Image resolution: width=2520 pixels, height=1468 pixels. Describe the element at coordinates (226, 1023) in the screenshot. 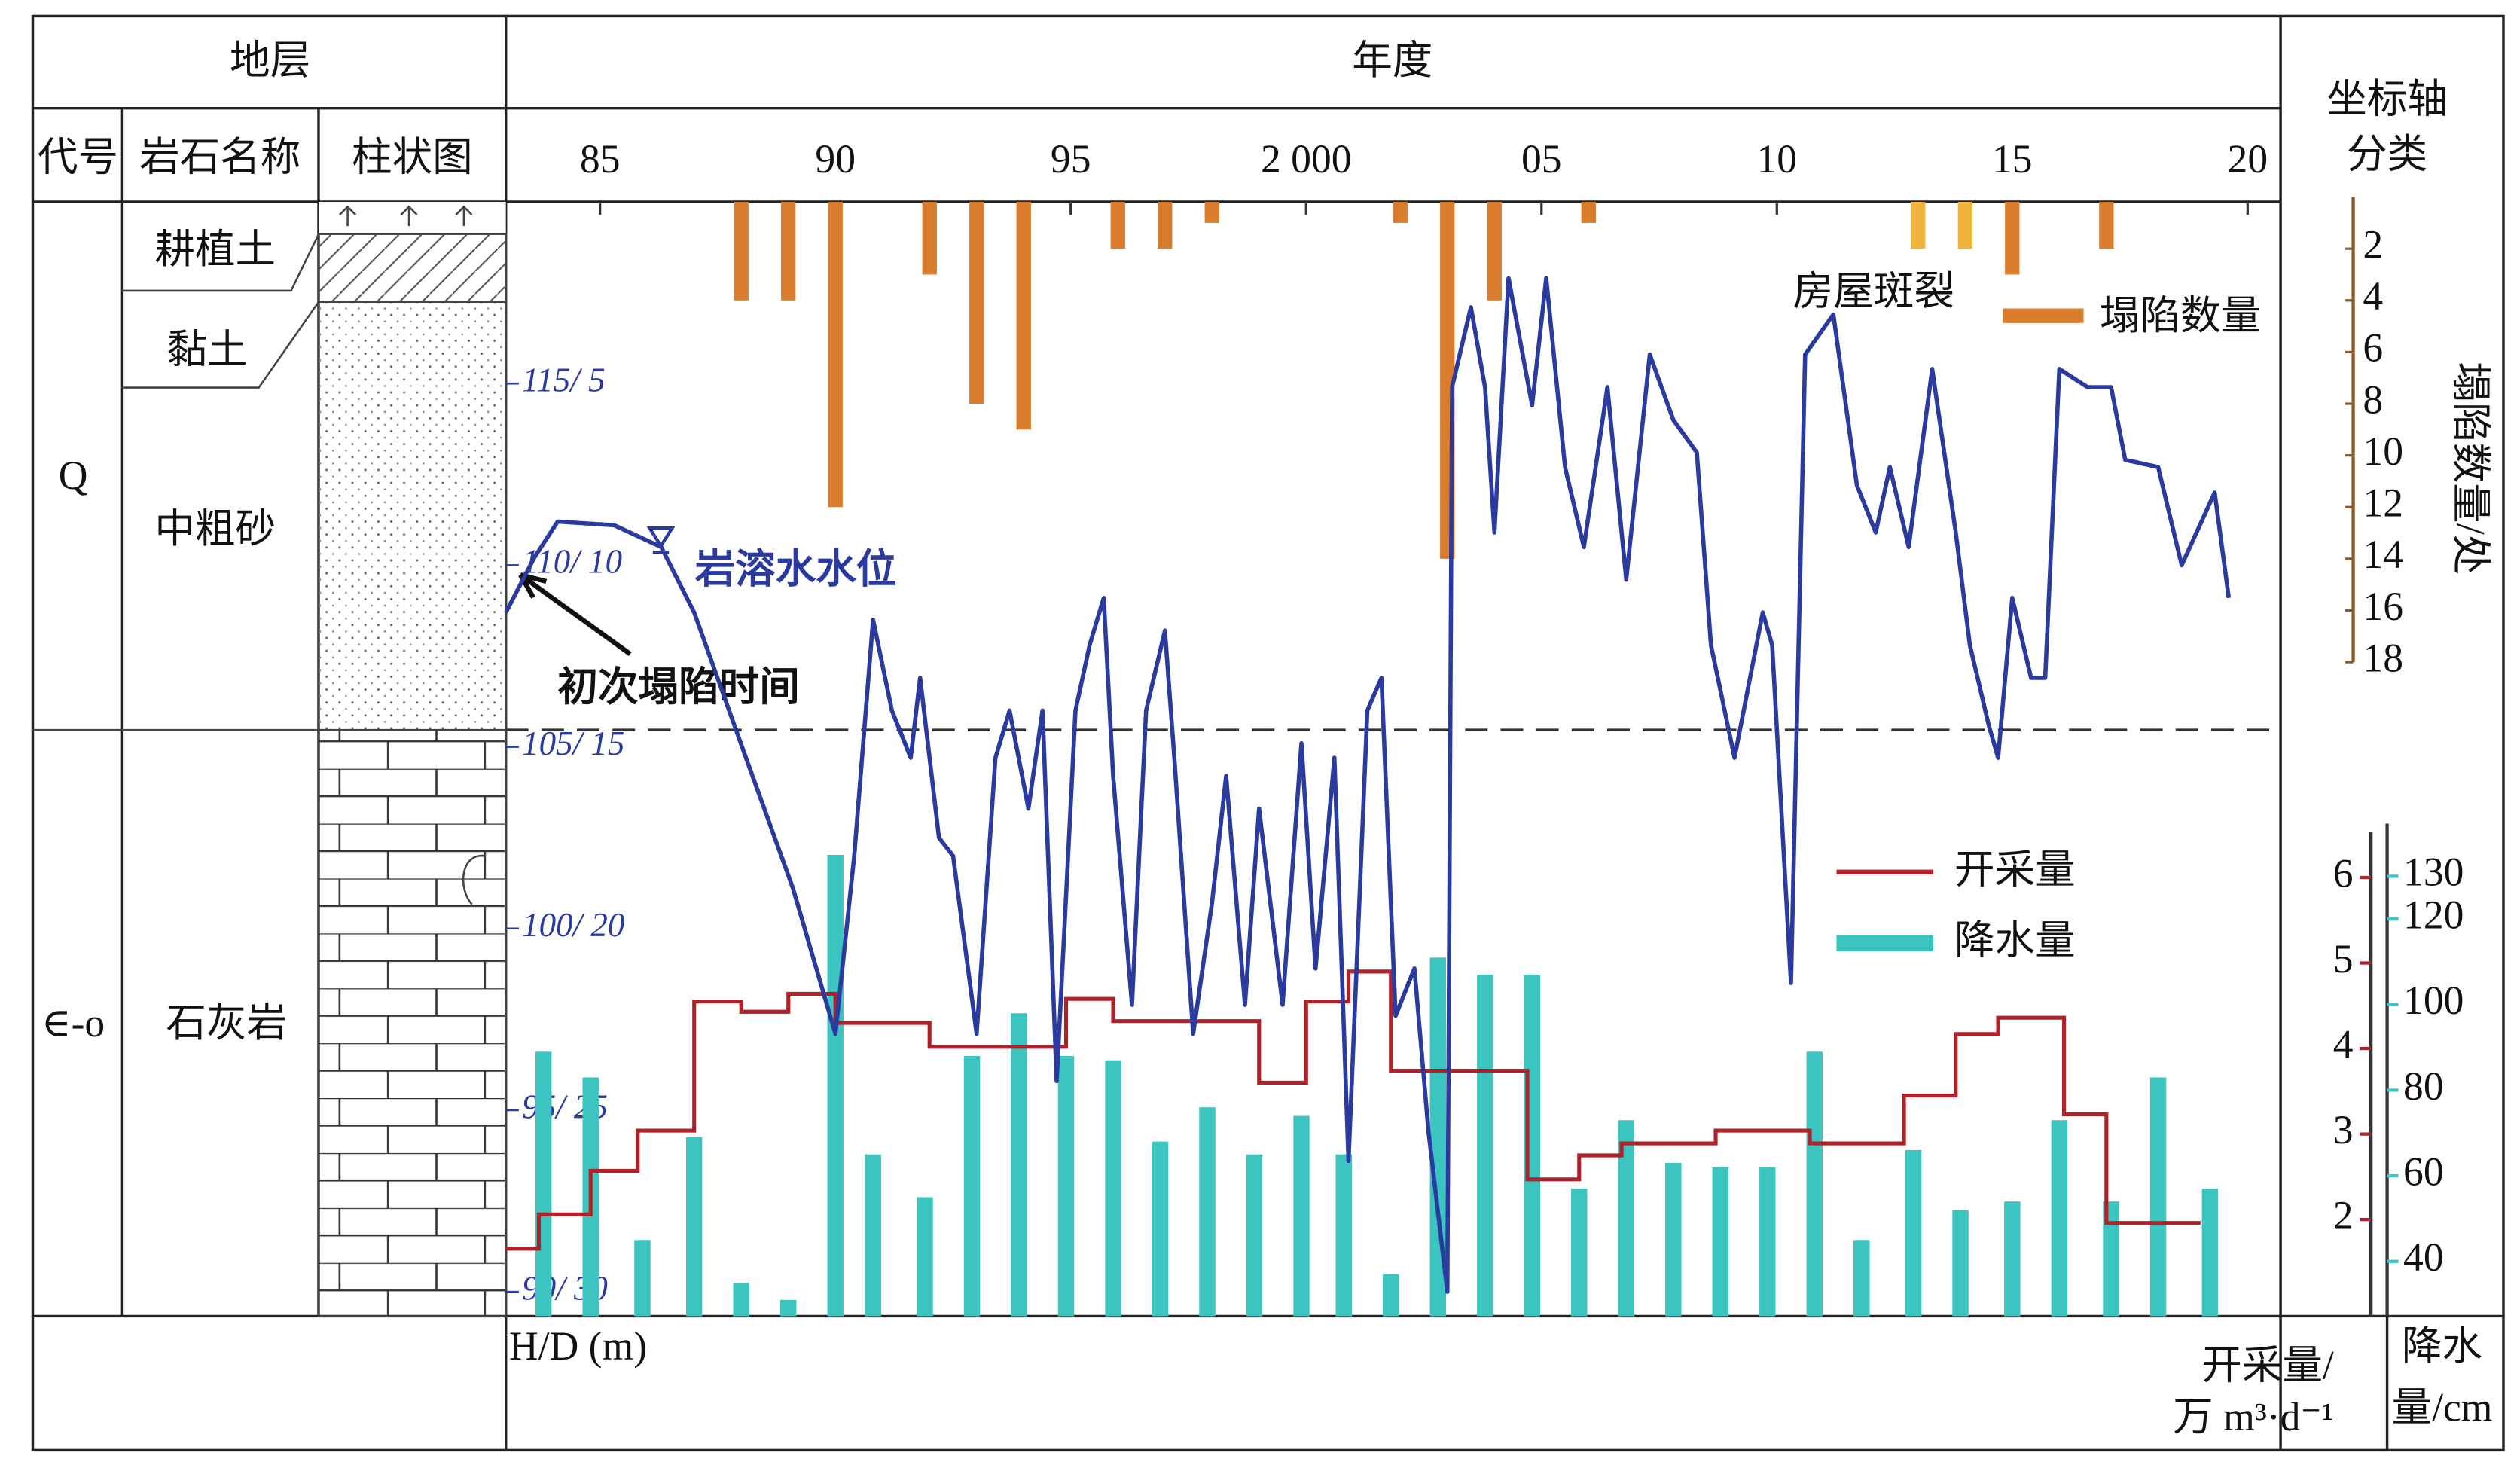

I see `rock-name: 石灰岩` at that location.